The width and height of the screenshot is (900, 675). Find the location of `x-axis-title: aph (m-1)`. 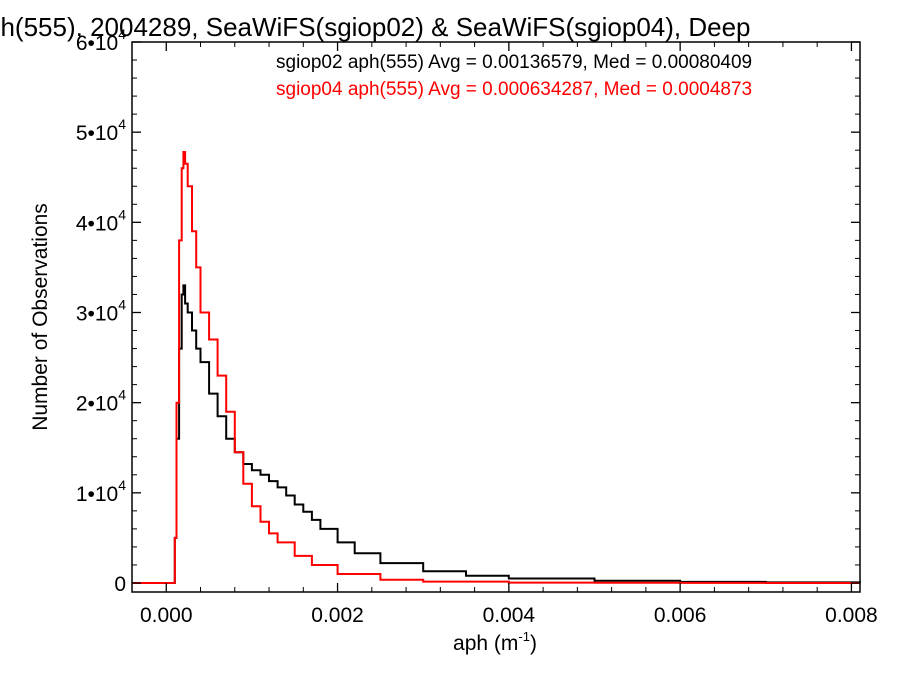

x-axis-title: aph (m-1) is located at coordinates (495, 642).